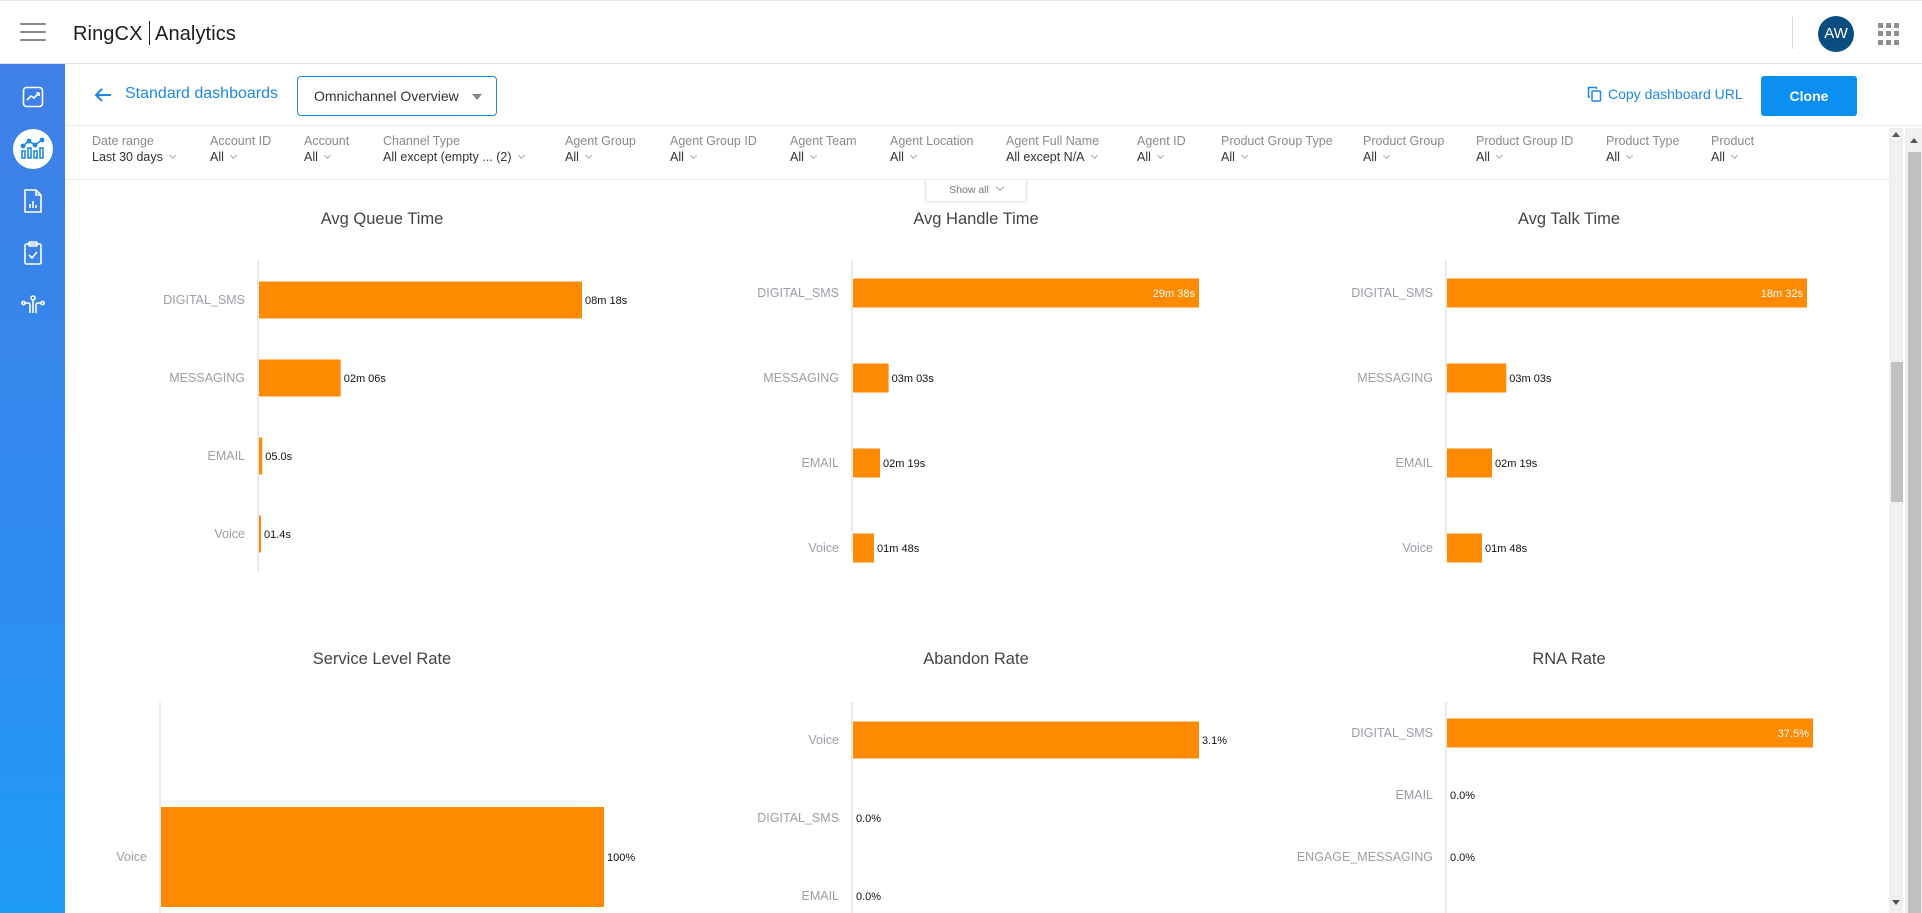 The height and width of the screenshot is (913, 1922). I want to click on data-label: 01.4s, so click(277, 535).